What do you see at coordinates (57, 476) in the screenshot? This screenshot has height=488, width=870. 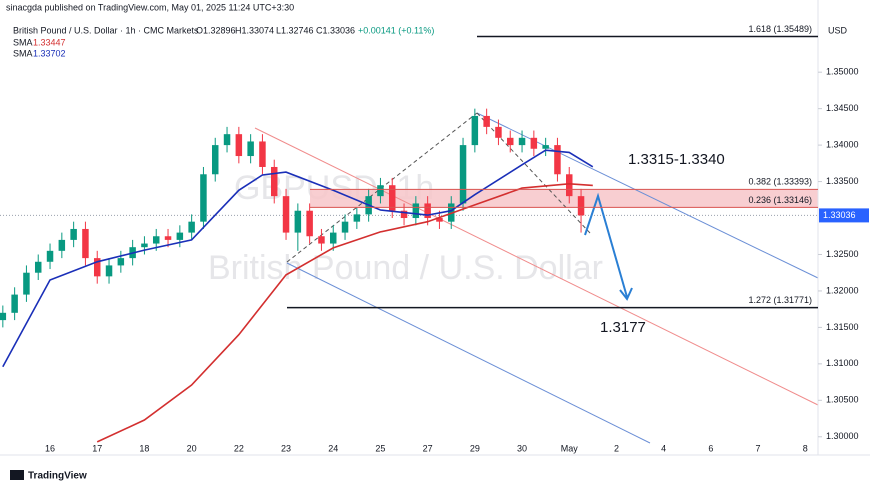 I see `footer-brand: TradingView` at bounding box center [57, 476].